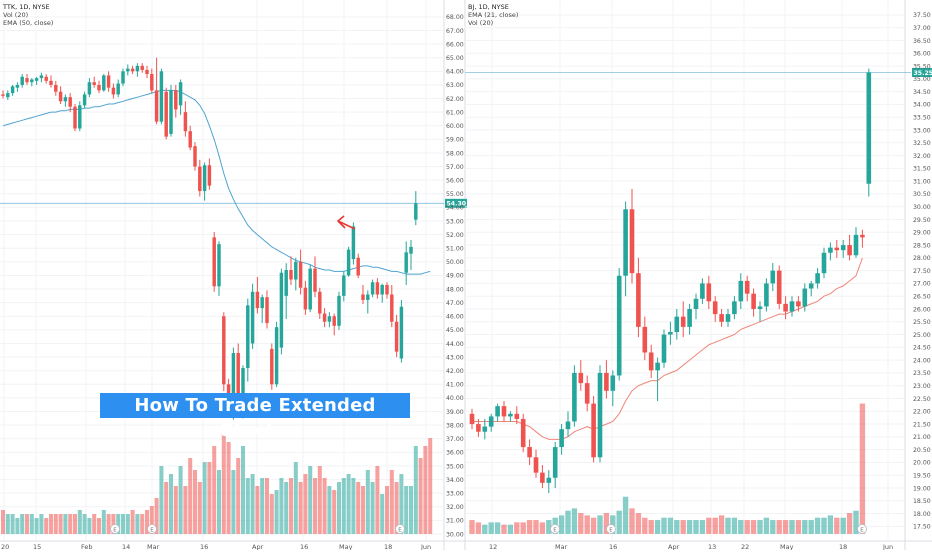 The width and height of the screenshot is (932, 555). What do you see at coordinates (15, 15) in the screenshot?
I see `ttk-legend-item: Vol (20)` at bounding box center [15, 15].